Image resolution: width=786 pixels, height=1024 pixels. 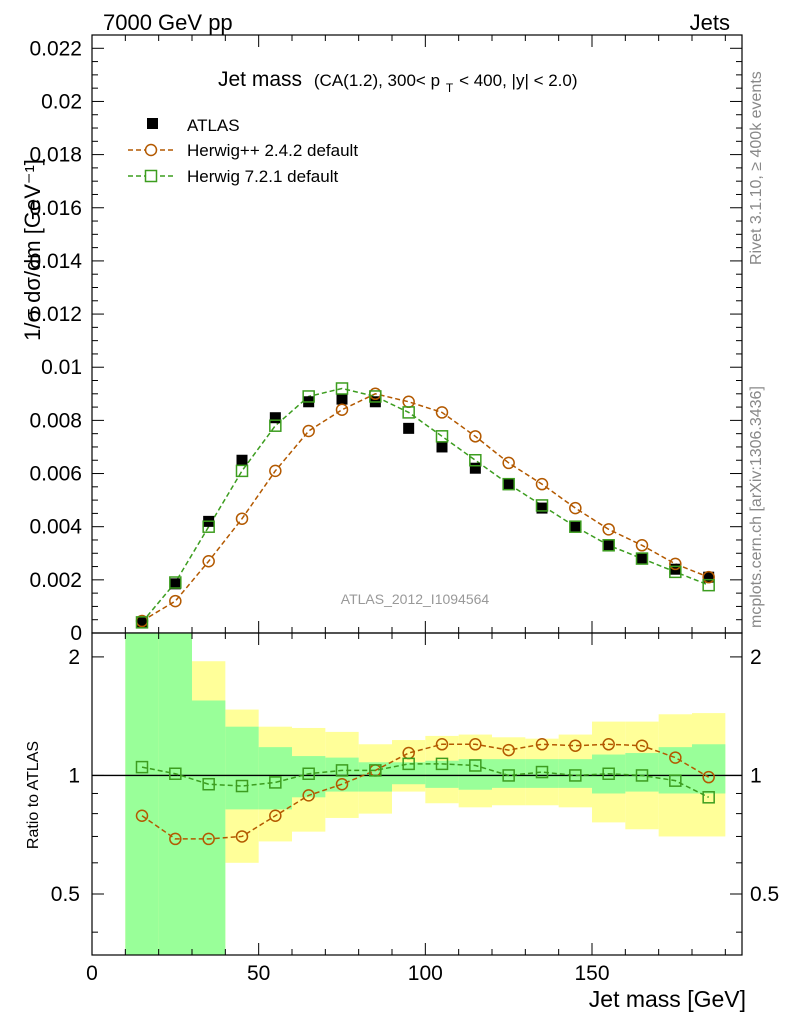 I want to click on y-tick-label: 0.002, so click(x=55, y=580).